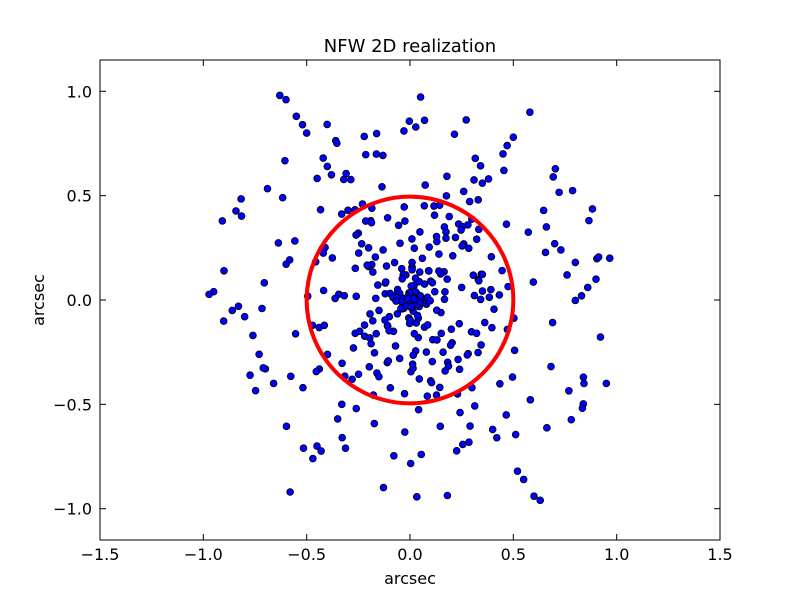 The image size is (800, 600). I want to click on x-axis-label: arcsec, so click(410, 578).